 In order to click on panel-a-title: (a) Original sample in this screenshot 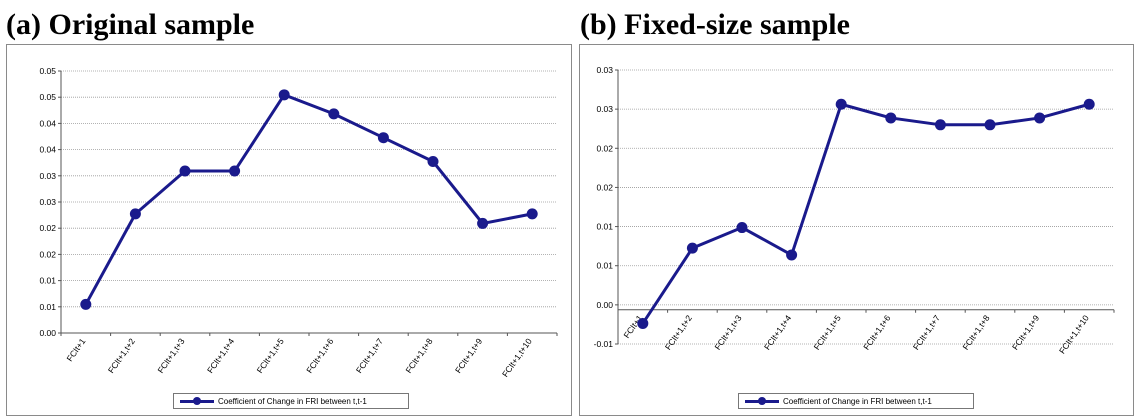, I will do `click(130, 24)`.